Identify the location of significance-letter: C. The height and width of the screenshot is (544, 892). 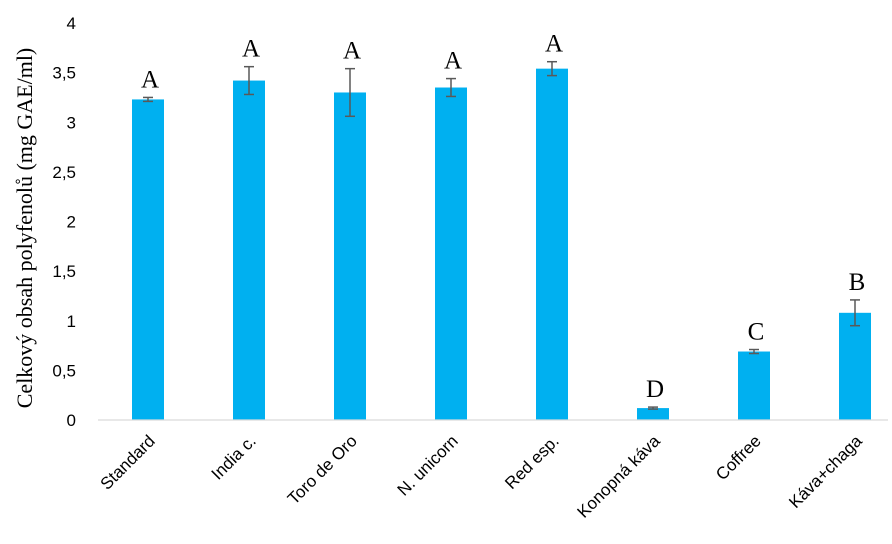
(756, 332).